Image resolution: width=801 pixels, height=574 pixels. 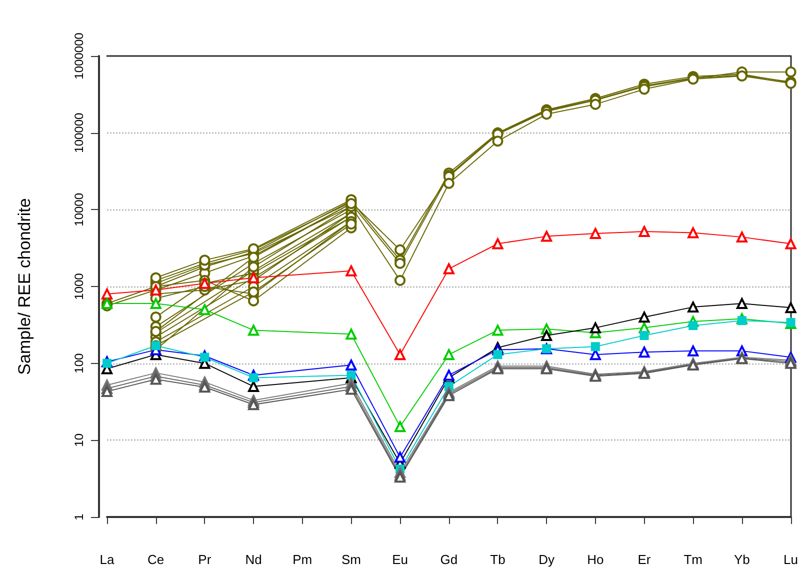 What do you see at coordinates (24, 286) in the screenshot?
I see `y-axis-title: Sample/ REE chondrite` at bounding box center [24, 286].